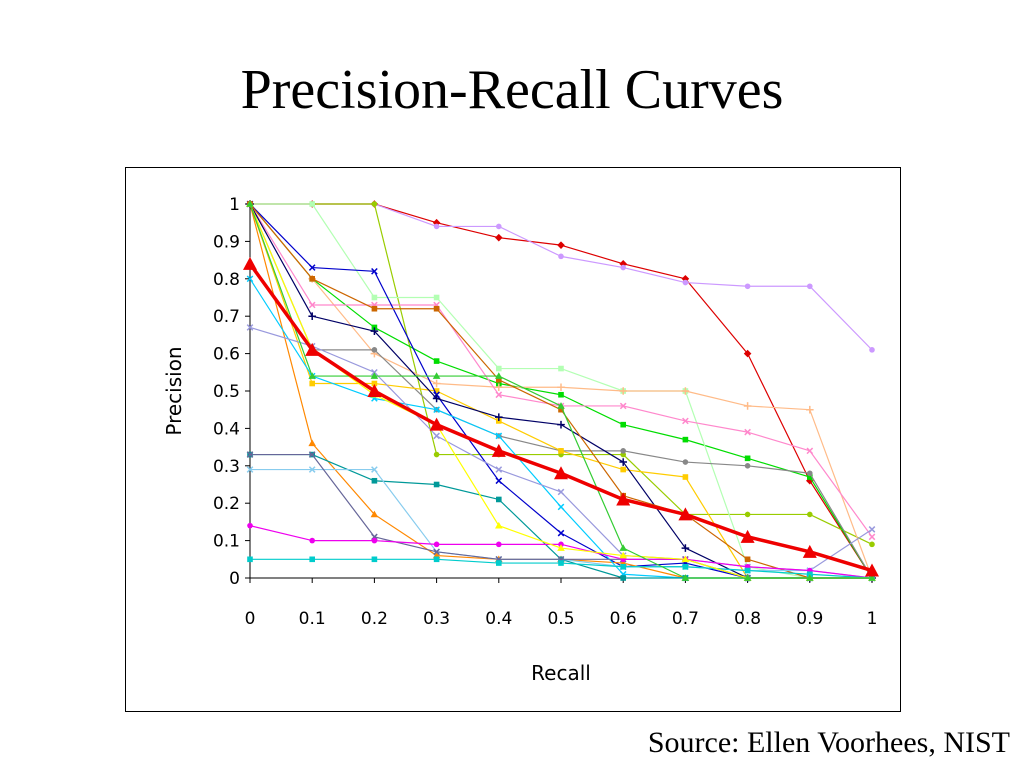 Image resolution: width=1024 pixels, height=768 pixels. Describe the element at coordinates (250, 619) in the screenshot. I see `x-tick-label: 0` at that location.